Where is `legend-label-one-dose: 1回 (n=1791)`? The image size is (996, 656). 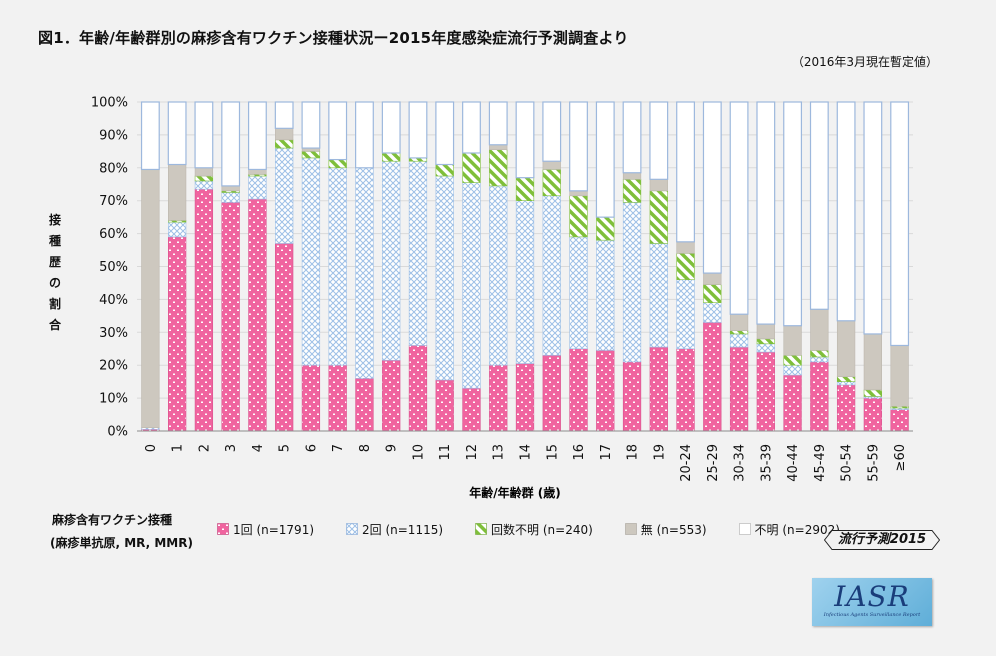
legend-label-one-dose: 1回 (n=1791) is located at coordinates (274, 529).